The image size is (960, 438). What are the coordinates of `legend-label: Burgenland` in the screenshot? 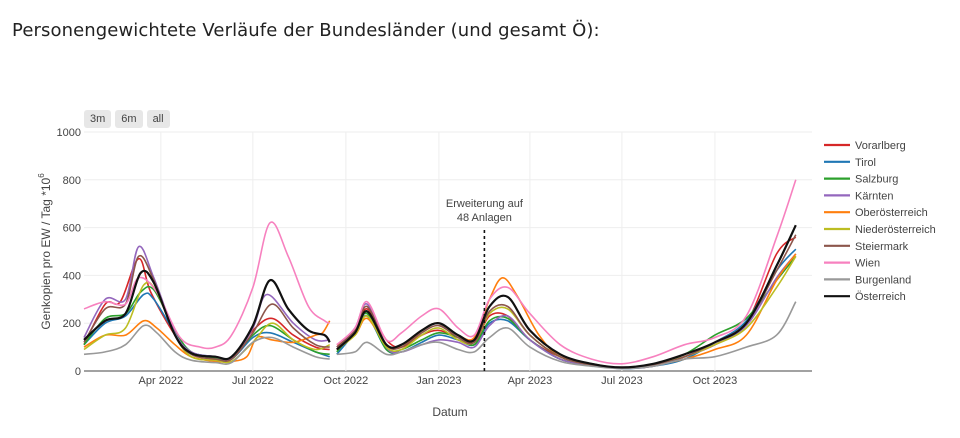 It's located at (883, 280).